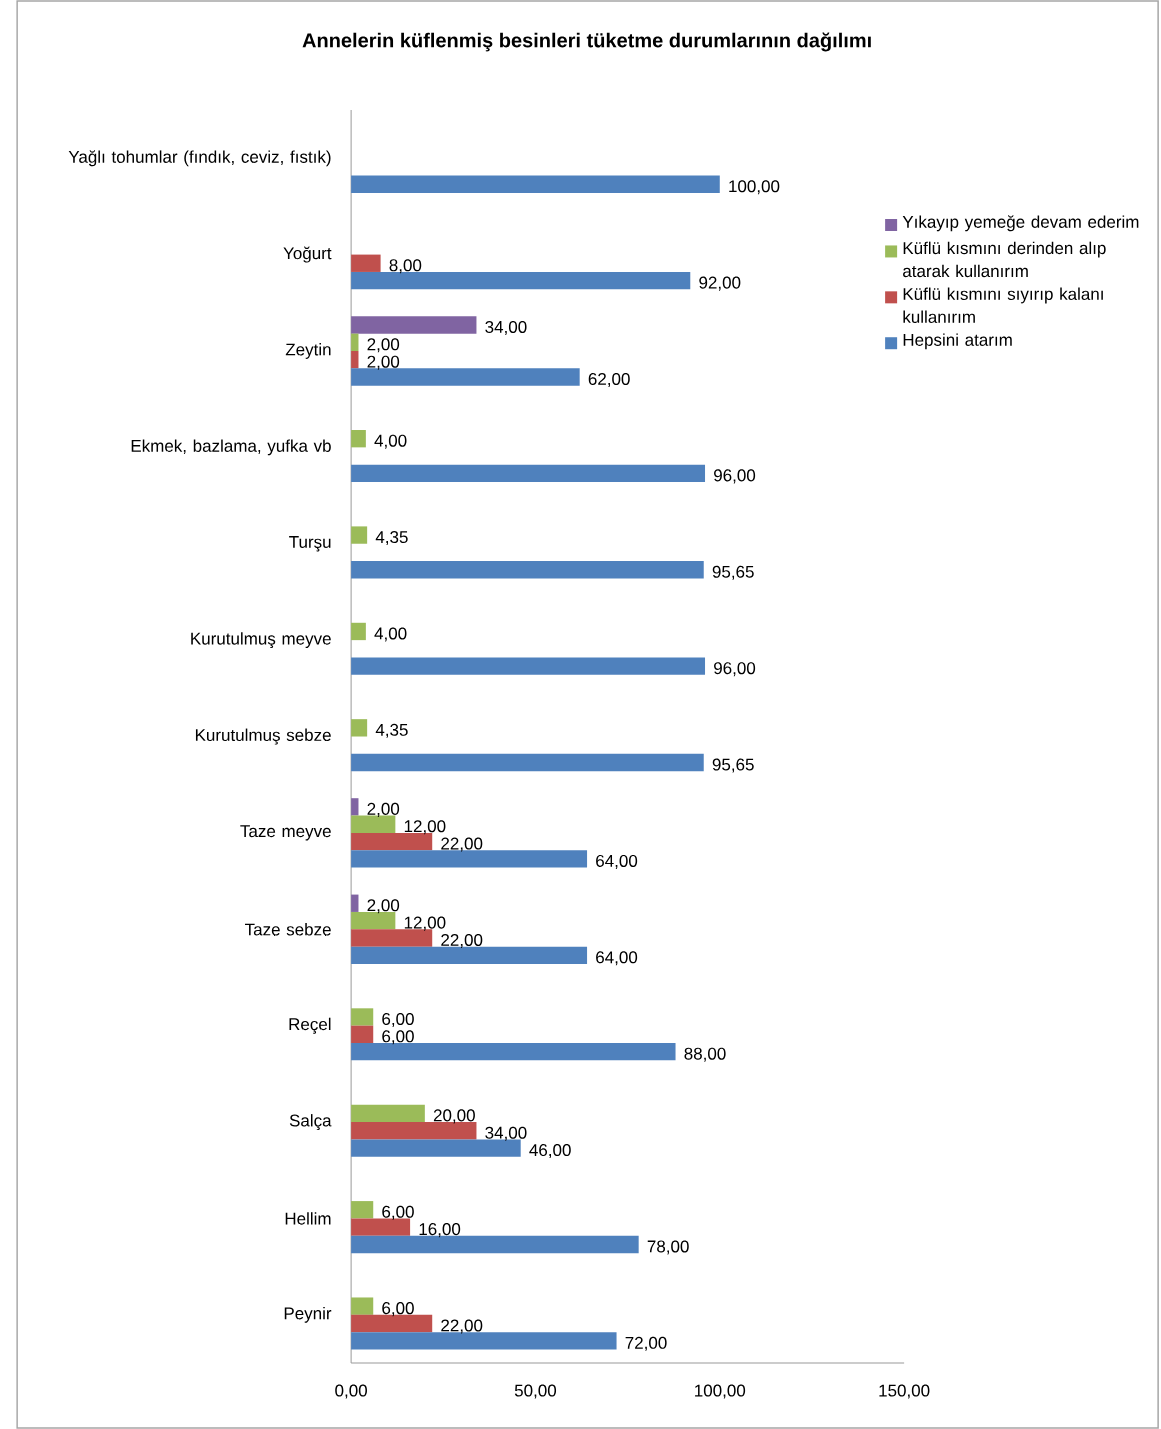 This screenshot has width=1161, height=1429. What do you see at coordinates (308, 1314) in the screenshot?
I see `y-tick-label: Peynir` at bounding box center [308, 1314].